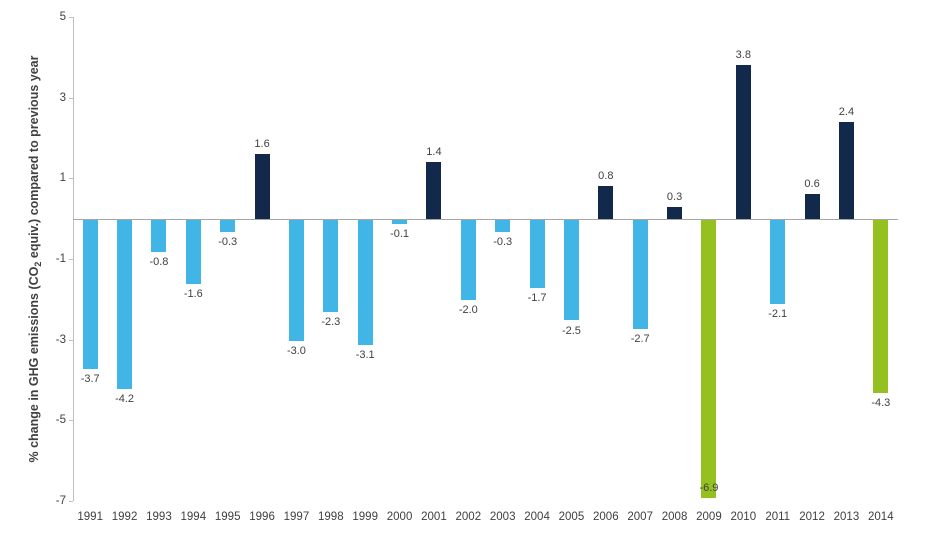  I want to click on y-tick-mark--5, so click(71, 421).